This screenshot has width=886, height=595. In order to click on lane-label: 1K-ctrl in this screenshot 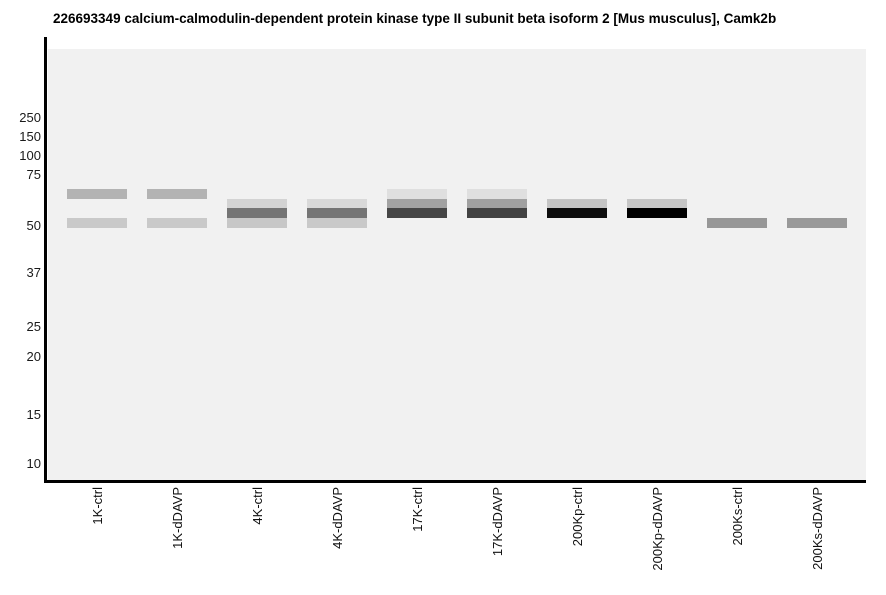, I will do `click(97, 506)`.